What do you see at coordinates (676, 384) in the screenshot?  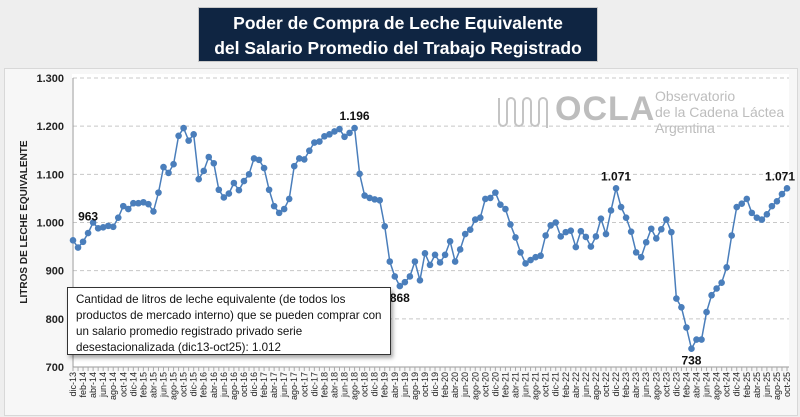 I see `x-tick-label: dic-23` at bounding box center [676, 384].